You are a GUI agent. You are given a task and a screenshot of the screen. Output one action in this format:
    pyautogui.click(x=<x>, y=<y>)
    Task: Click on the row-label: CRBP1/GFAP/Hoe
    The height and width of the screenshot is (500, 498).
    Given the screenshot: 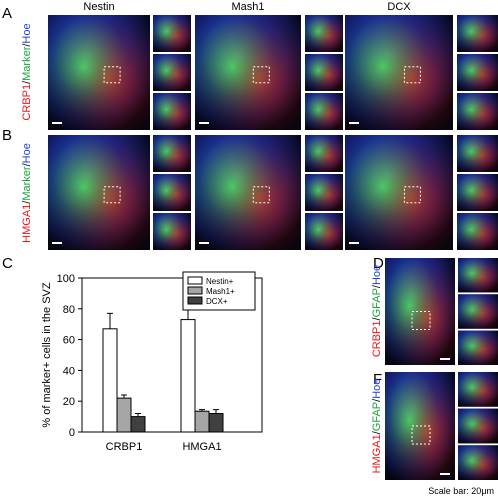 What is the action you would take?
    pyautogui.click(x=377, y=311)
    